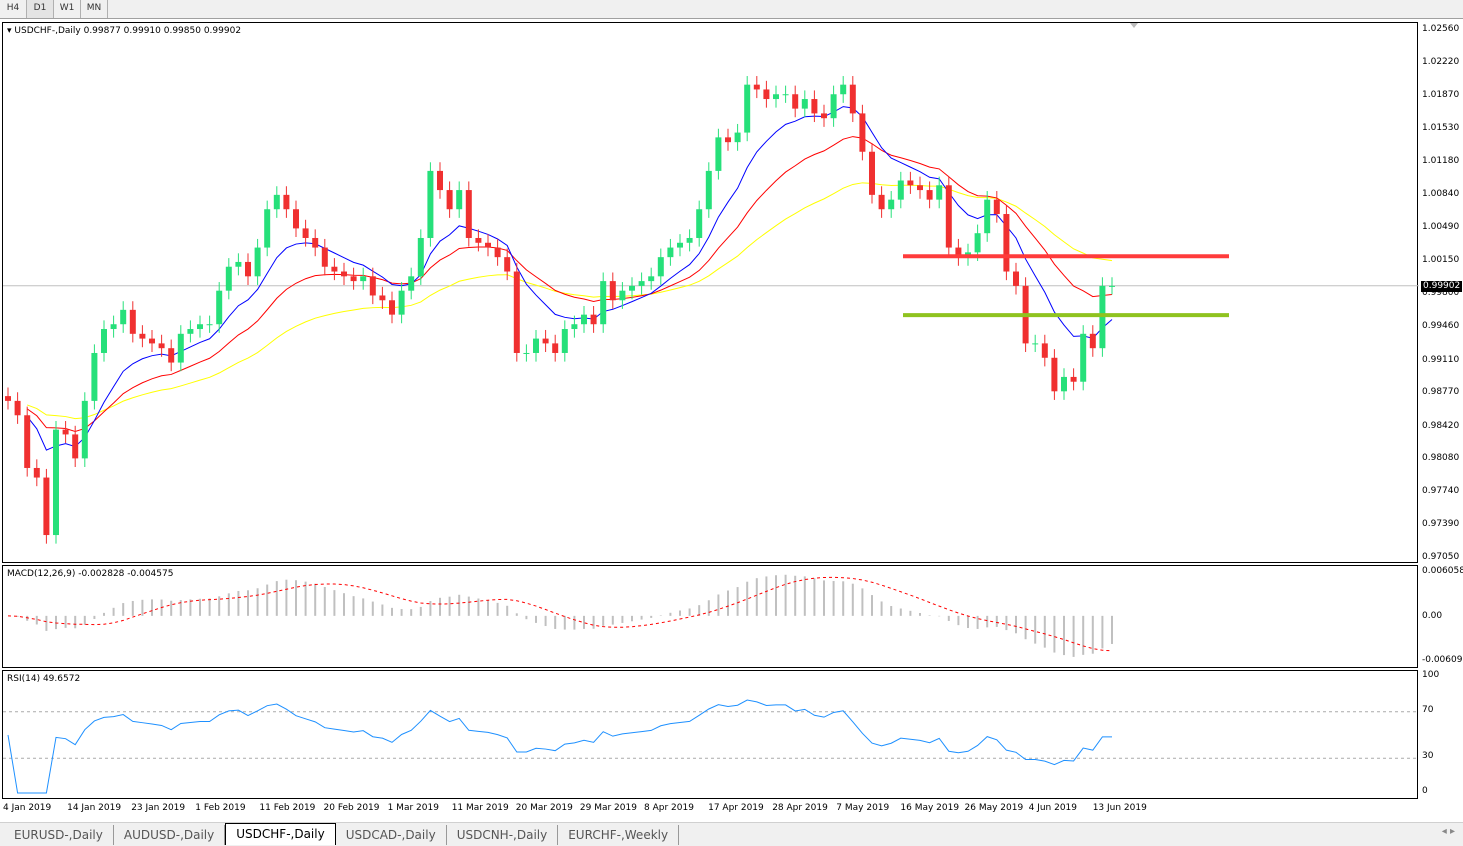  What do you see at coordinates (1448, 831) in the screenshot?
I see `tab-scroll-arrows: ◂ ▸` at bounding box center [1448, 831].